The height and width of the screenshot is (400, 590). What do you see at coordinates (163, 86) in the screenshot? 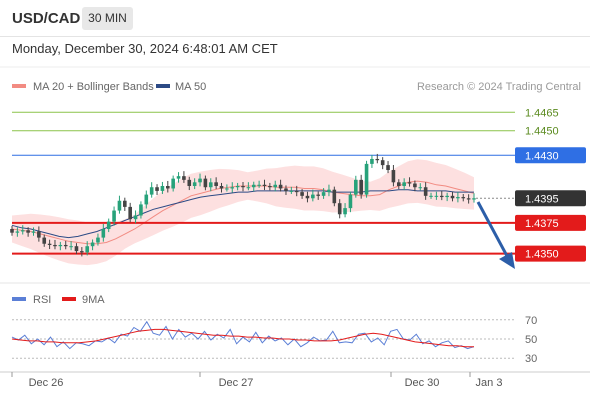
I see `ma50-legend-swatch` at bounding box center [163, 86].